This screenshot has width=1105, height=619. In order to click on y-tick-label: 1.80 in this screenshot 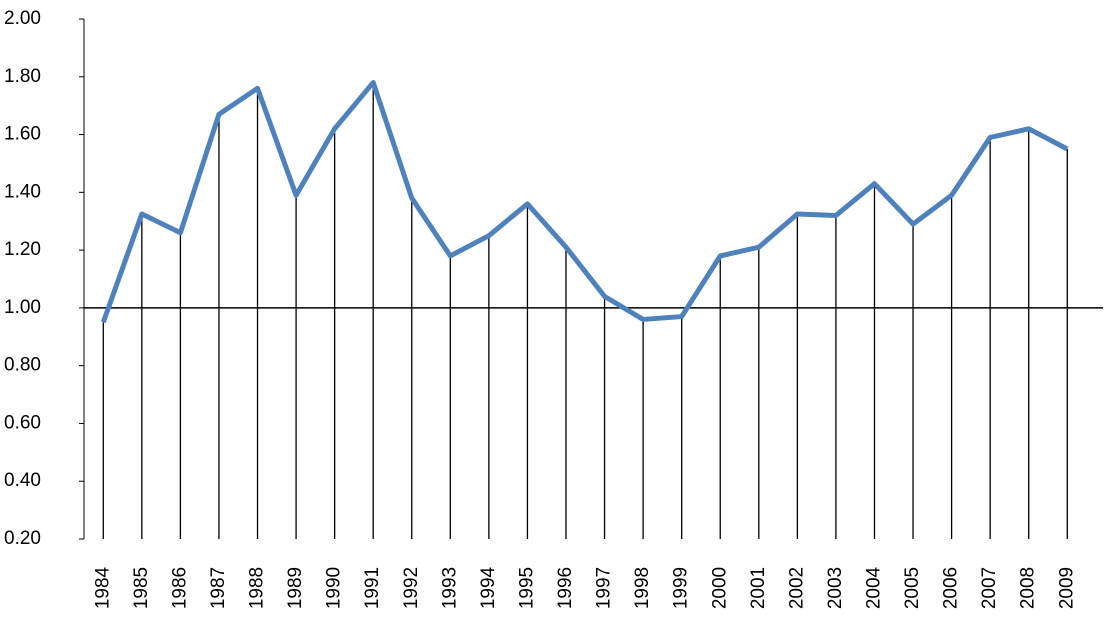, I will do `click(22, 76)`.